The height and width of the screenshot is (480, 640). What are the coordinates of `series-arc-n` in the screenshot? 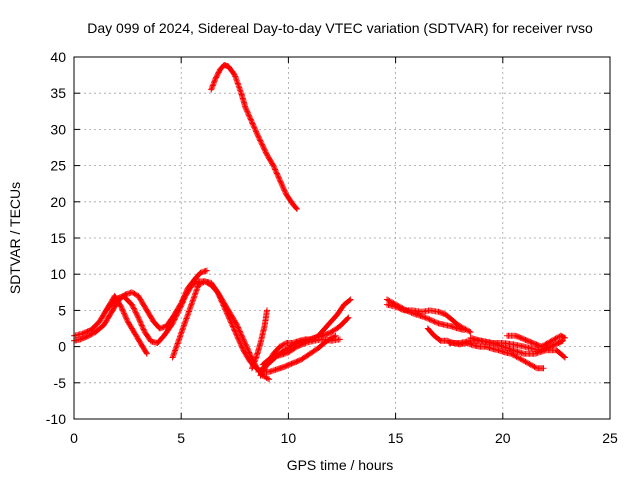 It's located at (517, 347).